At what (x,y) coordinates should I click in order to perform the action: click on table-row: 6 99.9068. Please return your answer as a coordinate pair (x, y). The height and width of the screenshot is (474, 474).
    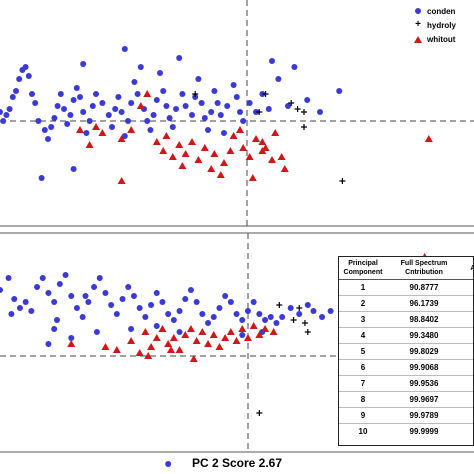
    Looking at the image, I should click on (406, 367).